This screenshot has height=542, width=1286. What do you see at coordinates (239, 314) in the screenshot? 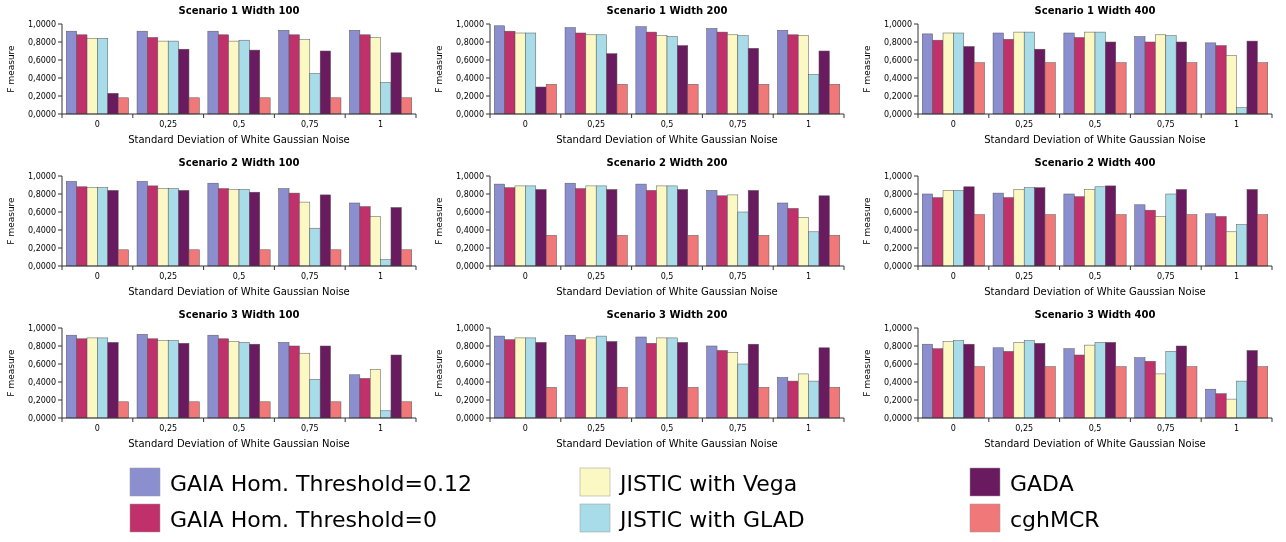
I see `chart-title: Scenario 3 Width 100` at bounding box center [239, 314].